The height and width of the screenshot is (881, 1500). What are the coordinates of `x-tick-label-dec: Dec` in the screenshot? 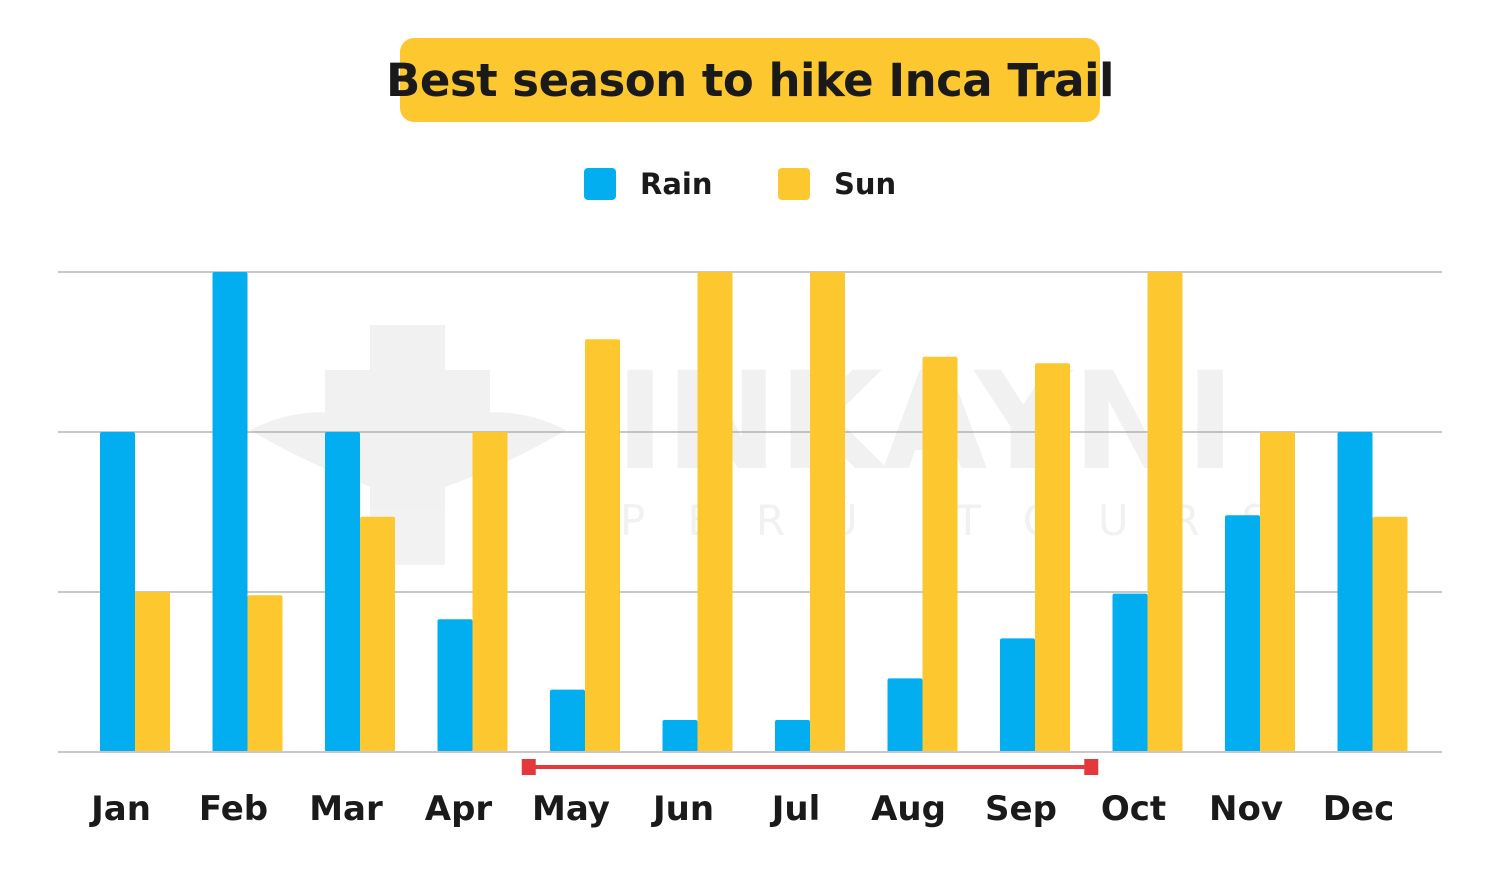 It's located at (1358, 809).